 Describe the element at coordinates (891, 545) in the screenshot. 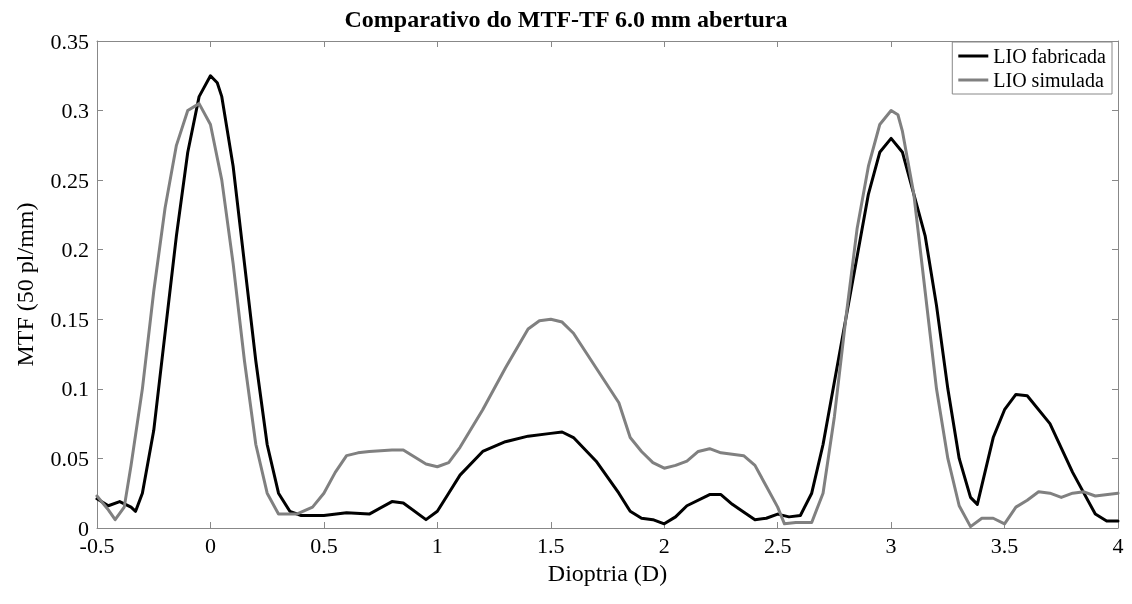

I see `x-tick-label: 3` at that location.